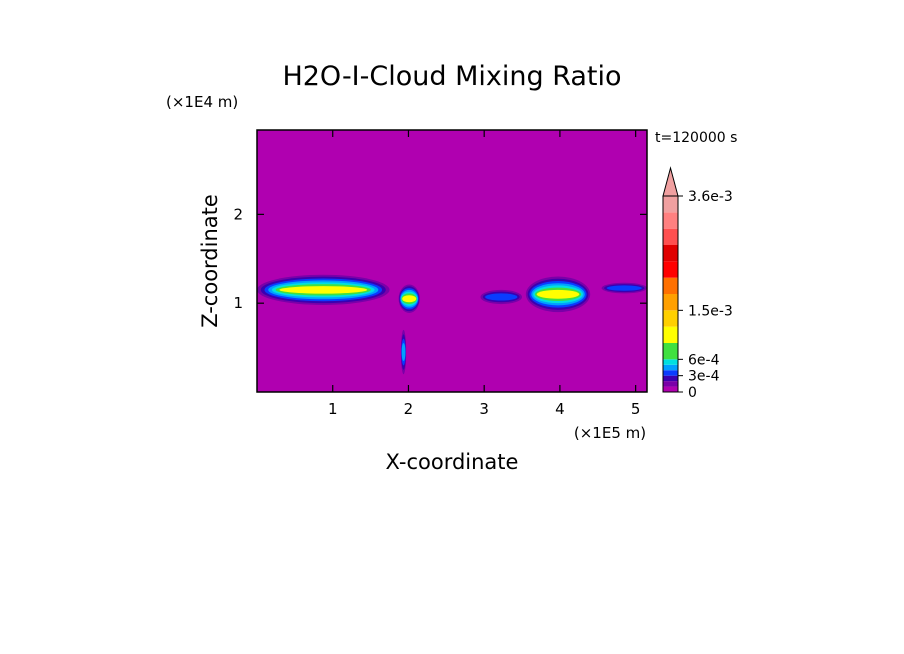 This screenshot has width=904, height=654. Describe the element at coordinates (409, 409) in the screenshot. I see `x-tick-label: 2` at that location.